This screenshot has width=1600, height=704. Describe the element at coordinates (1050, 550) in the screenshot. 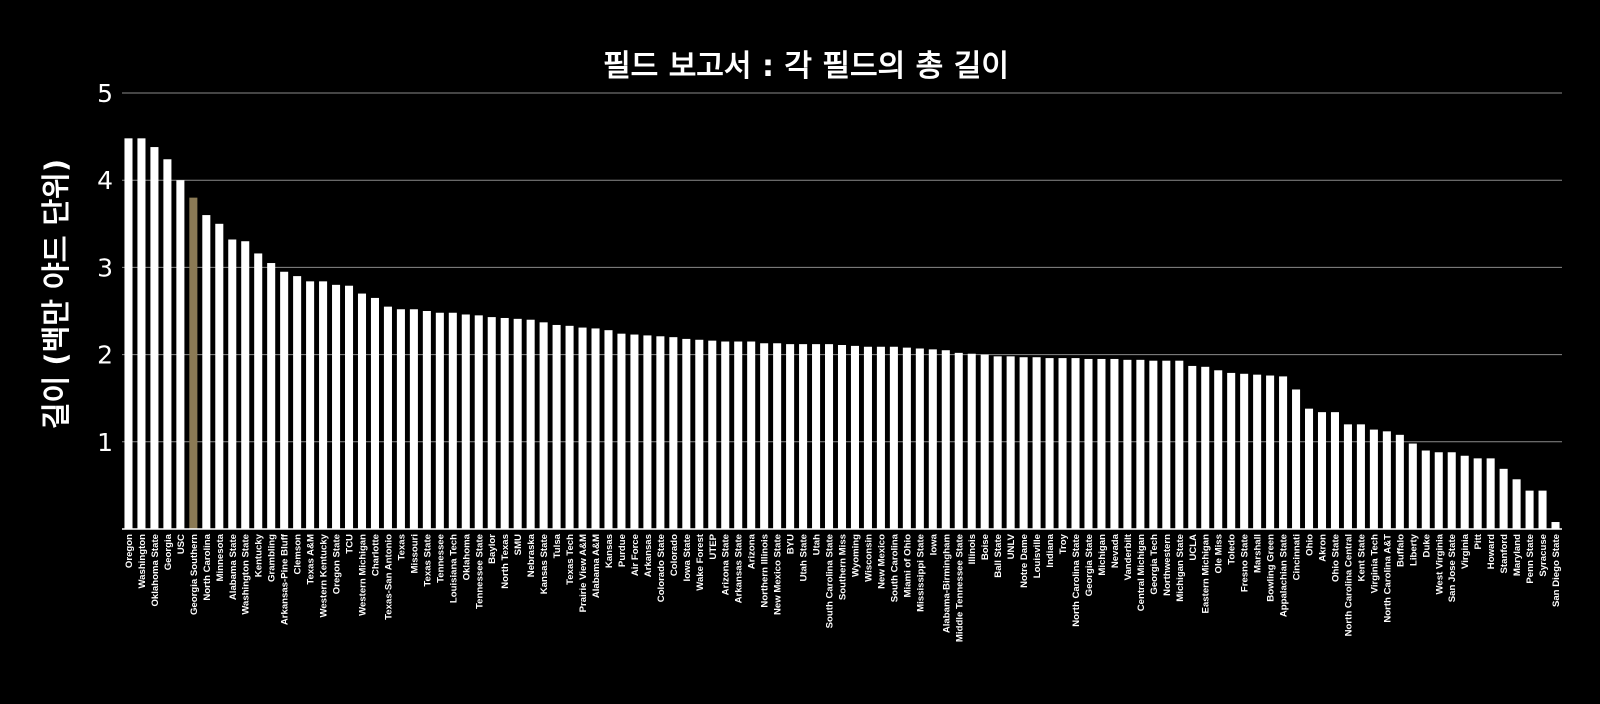

I see `x-tick-label: Indiana` at that location.